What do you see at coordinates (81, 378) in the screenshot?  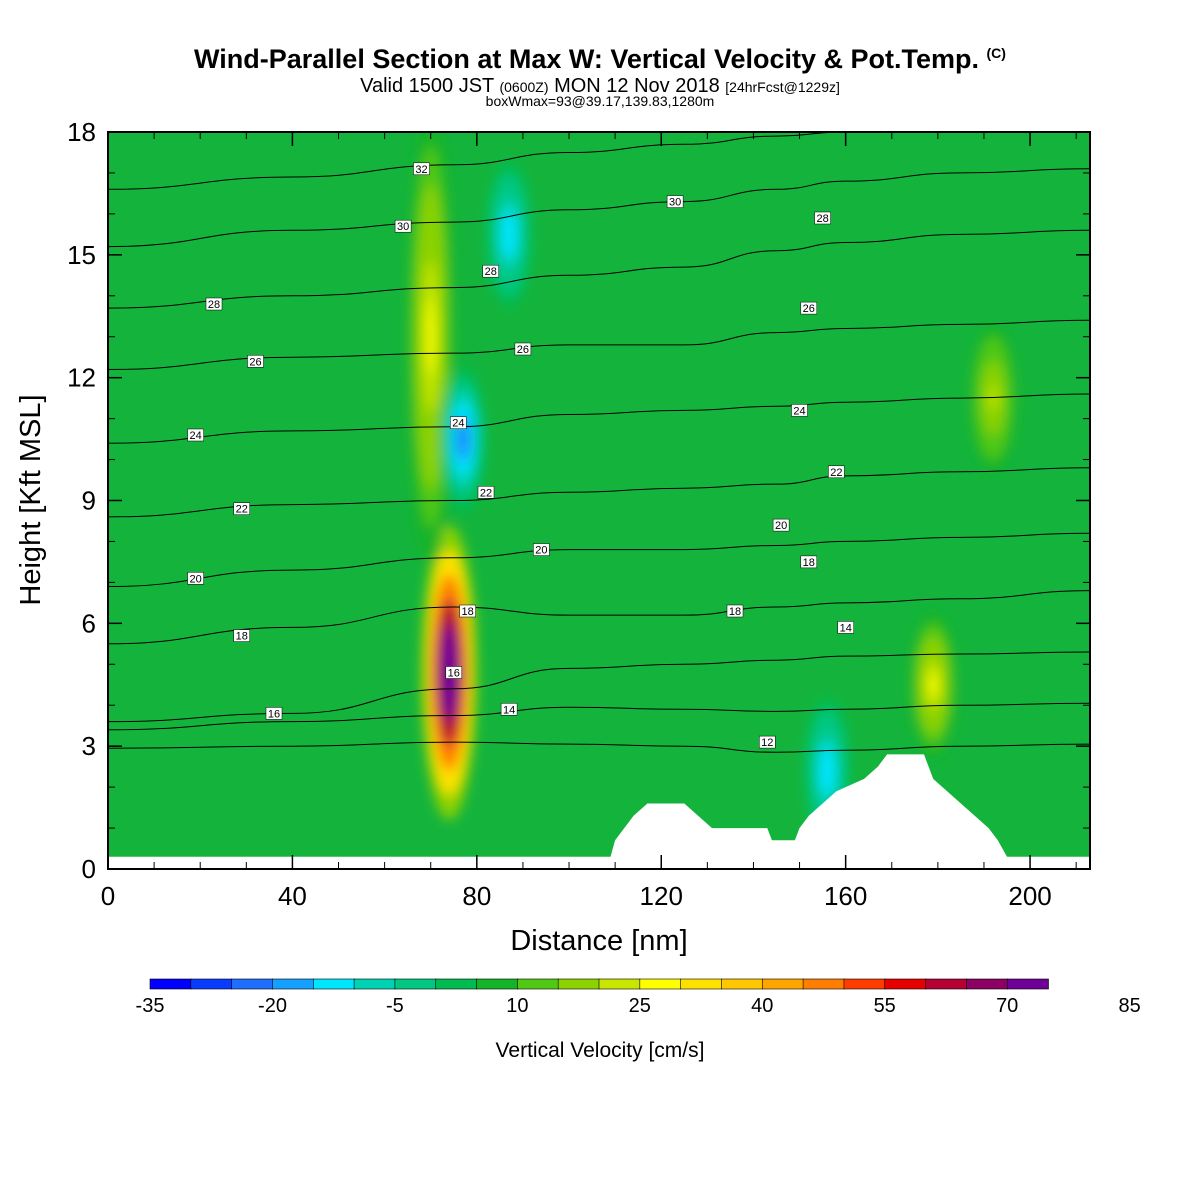 I see `y-tick-label: 12` at bounding box center [81, 378].